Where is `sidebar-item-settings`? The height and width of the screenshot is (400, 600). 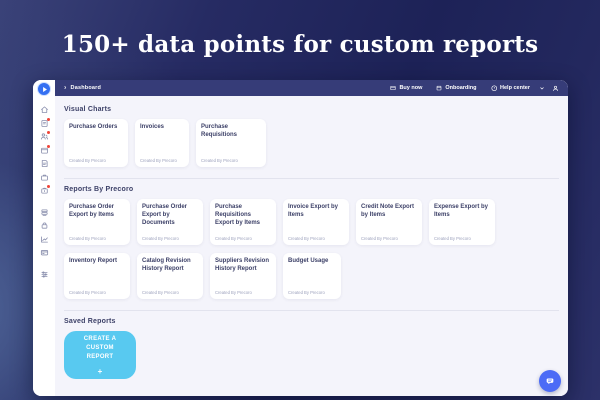 sidebar-item-settings is located at coordinates (44, 274).